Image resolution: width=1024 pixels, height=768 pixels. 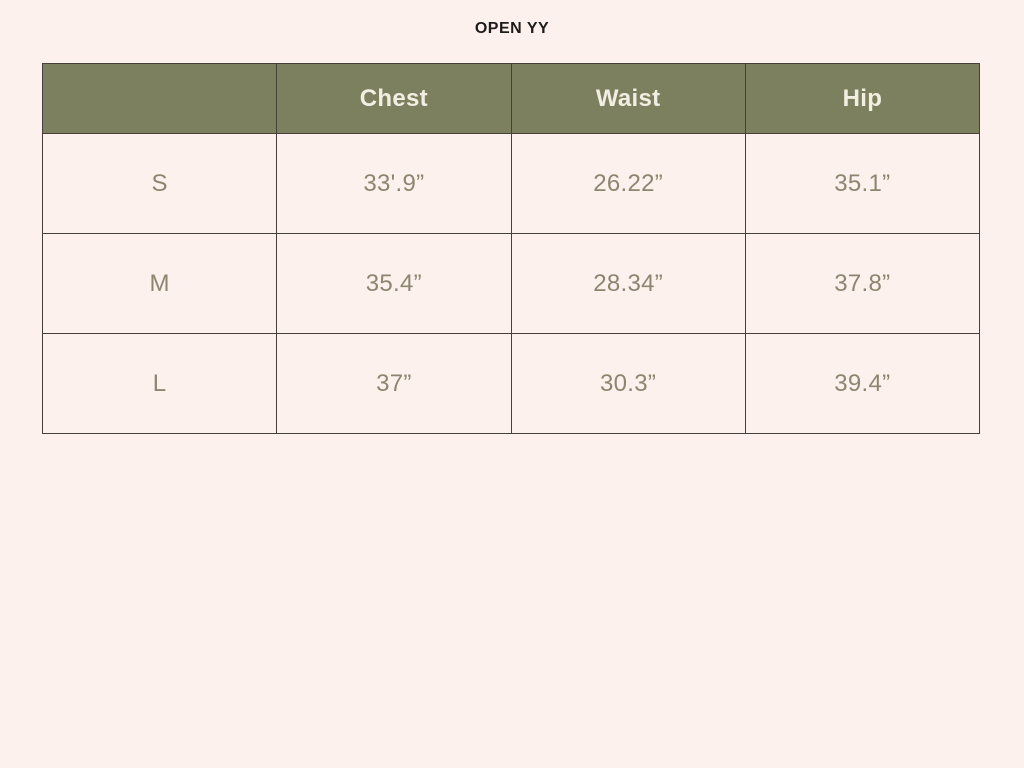 What do you see at coordinates (159, 98) in the screenshot?
I see `header-cell-size` at bounding box center [159, 98].